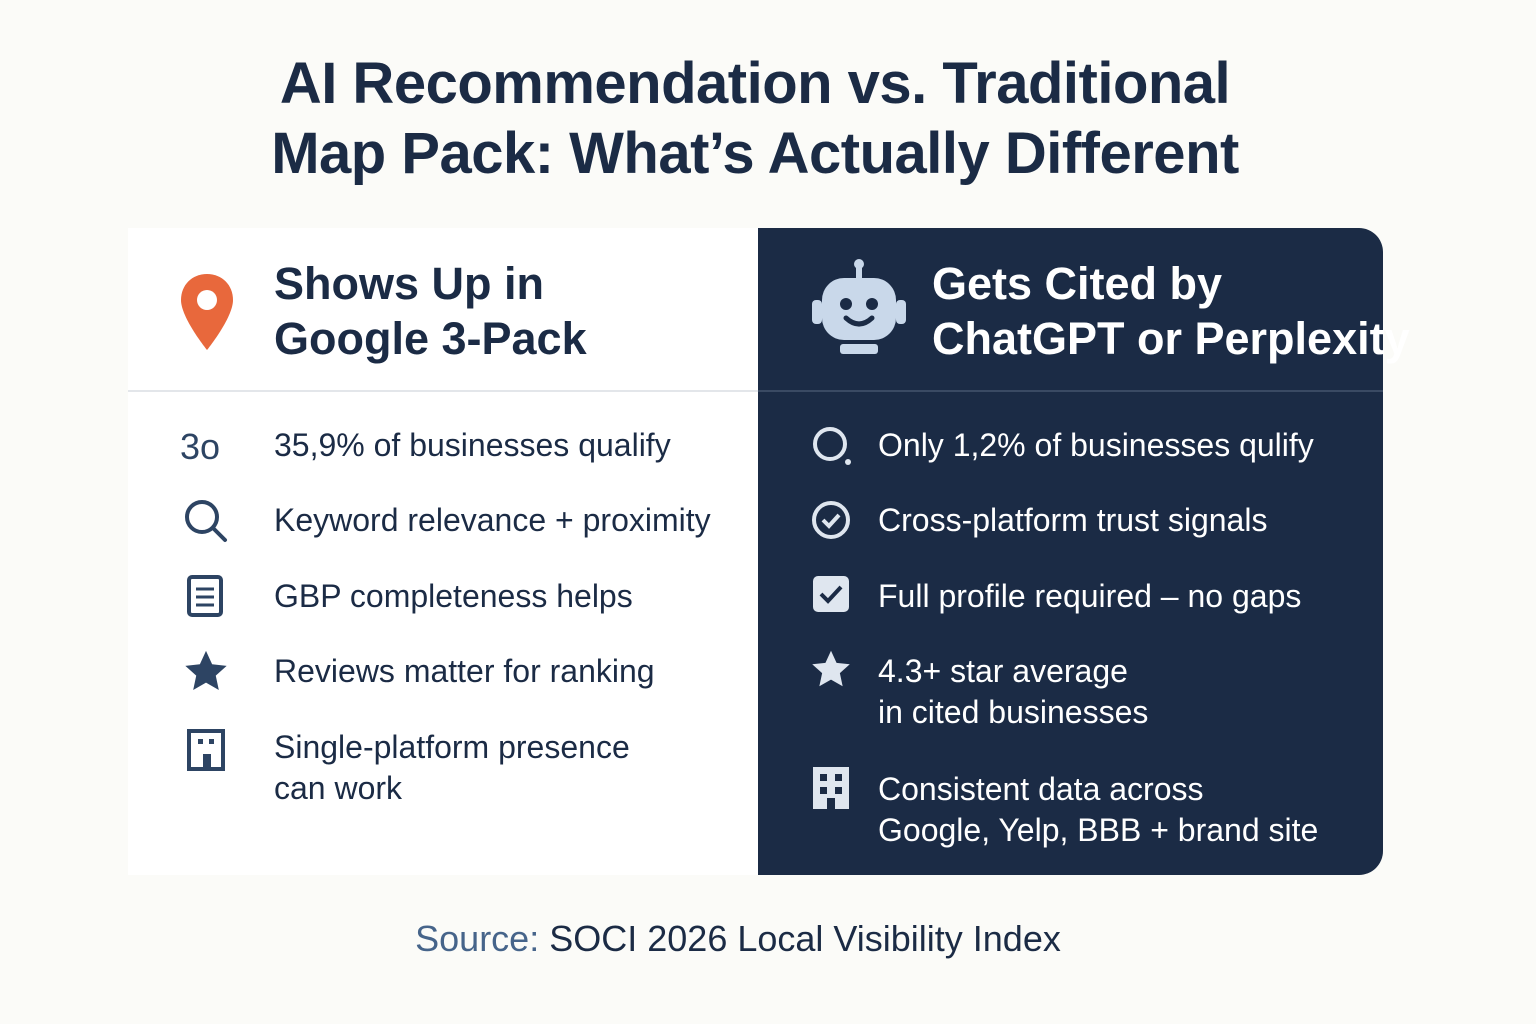 Image resolution: width=1536 pixels, height=1024 pixels. Describe the element at coordinates (409, 283) in the screenshot. I see `column-heading: Shows Up in` at that location.